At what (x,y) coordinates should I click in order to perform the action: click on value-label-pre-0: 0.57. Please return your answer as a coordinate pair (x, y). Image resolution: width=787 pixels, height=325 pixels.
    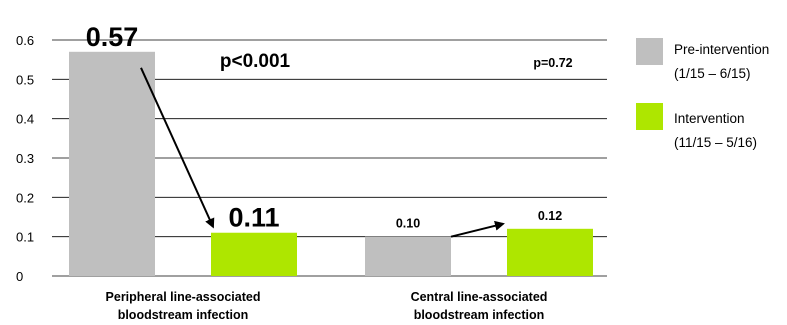
    Looking at the image, I should click on (112, 37).